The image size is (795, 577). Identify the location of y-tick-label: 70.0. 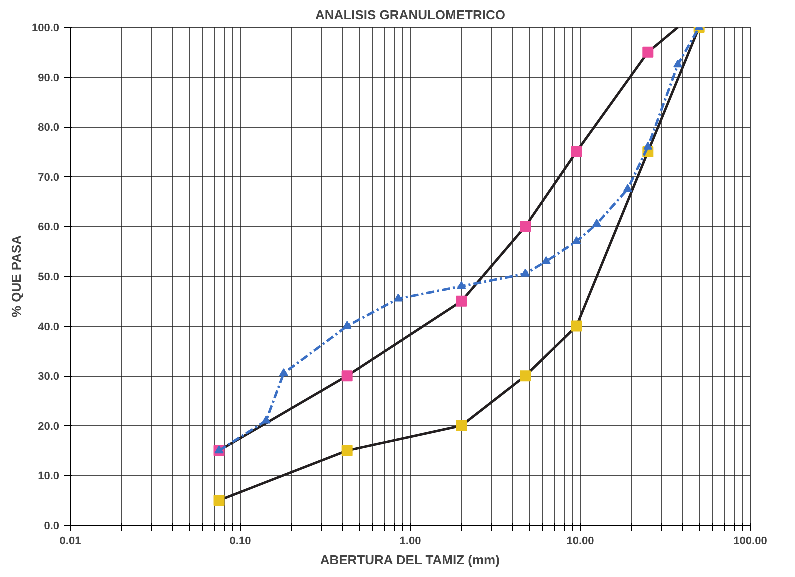
(49, 178).